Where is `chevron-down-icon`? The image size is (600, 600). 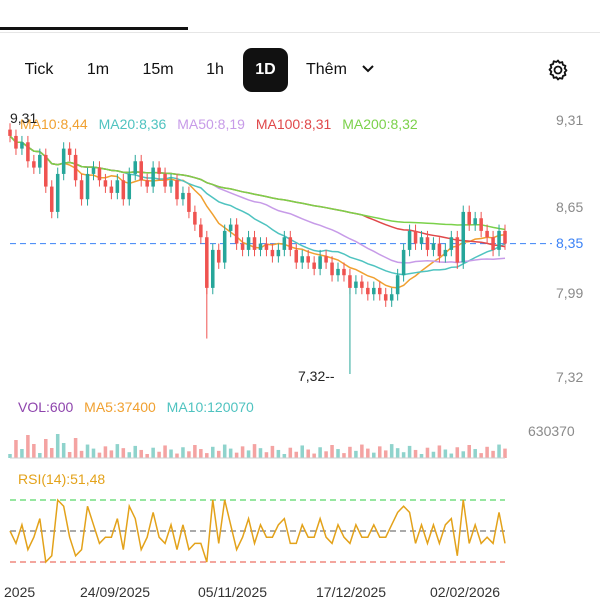 chevron-down-icon is located at coordinates (368, 69).